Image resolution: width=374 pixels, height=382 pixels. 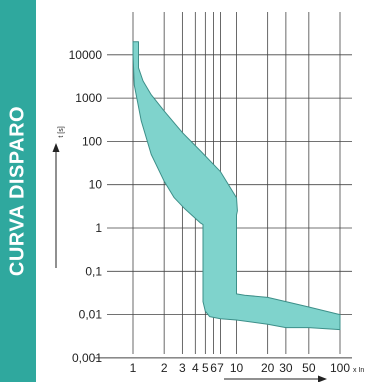 What do you see at coordinates (286, 368) in the screenshot?
I see `x-tick-label: 30` at bounding box center [286, 368].